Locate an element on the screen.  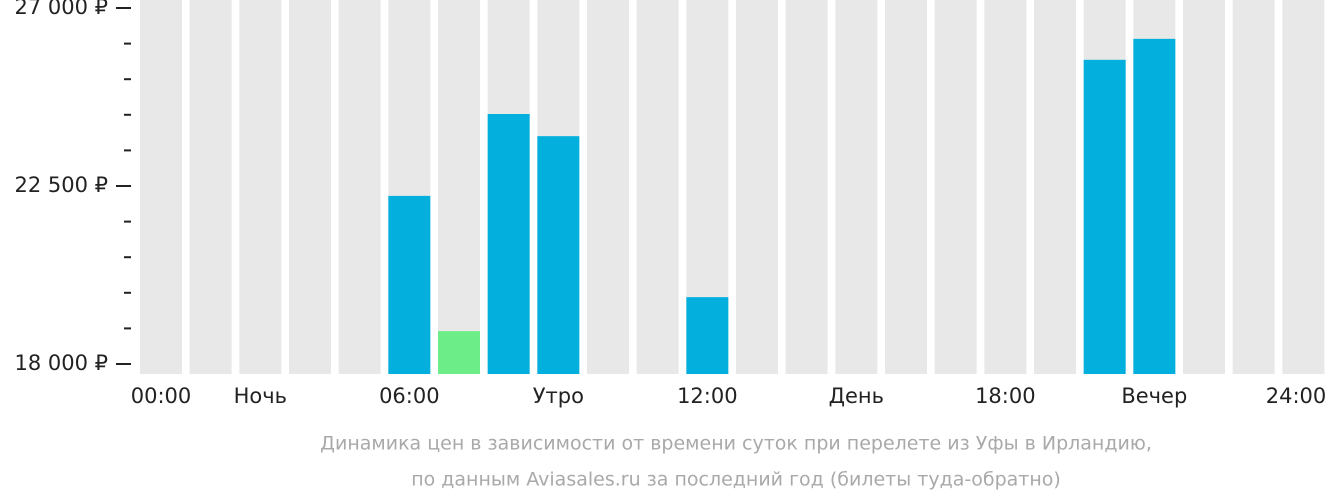
x-tick-label: 00:00 is located at coordinates (161, 396).